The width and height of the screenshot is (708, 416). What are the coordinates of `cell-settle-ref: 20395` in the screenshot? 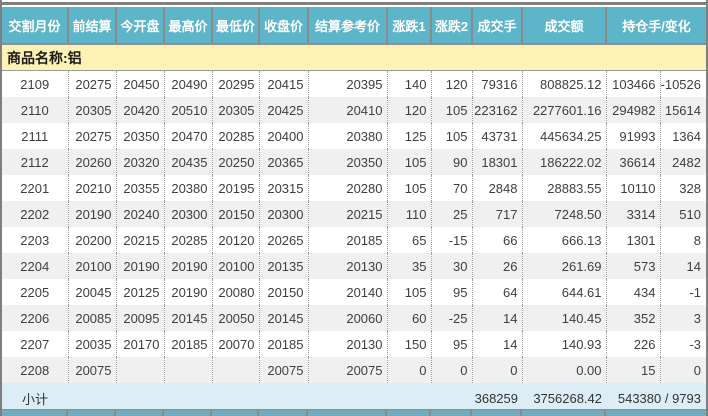 It's located at (348, 83).